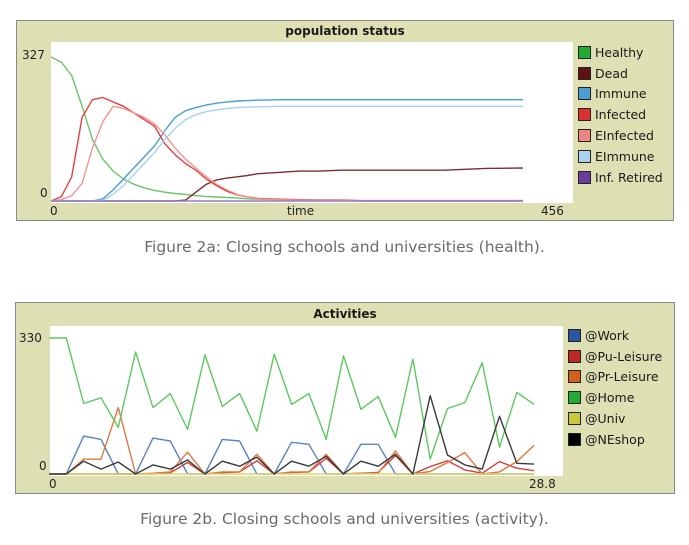  I want to click on legend-item-home: @Home, so click(615, 397).